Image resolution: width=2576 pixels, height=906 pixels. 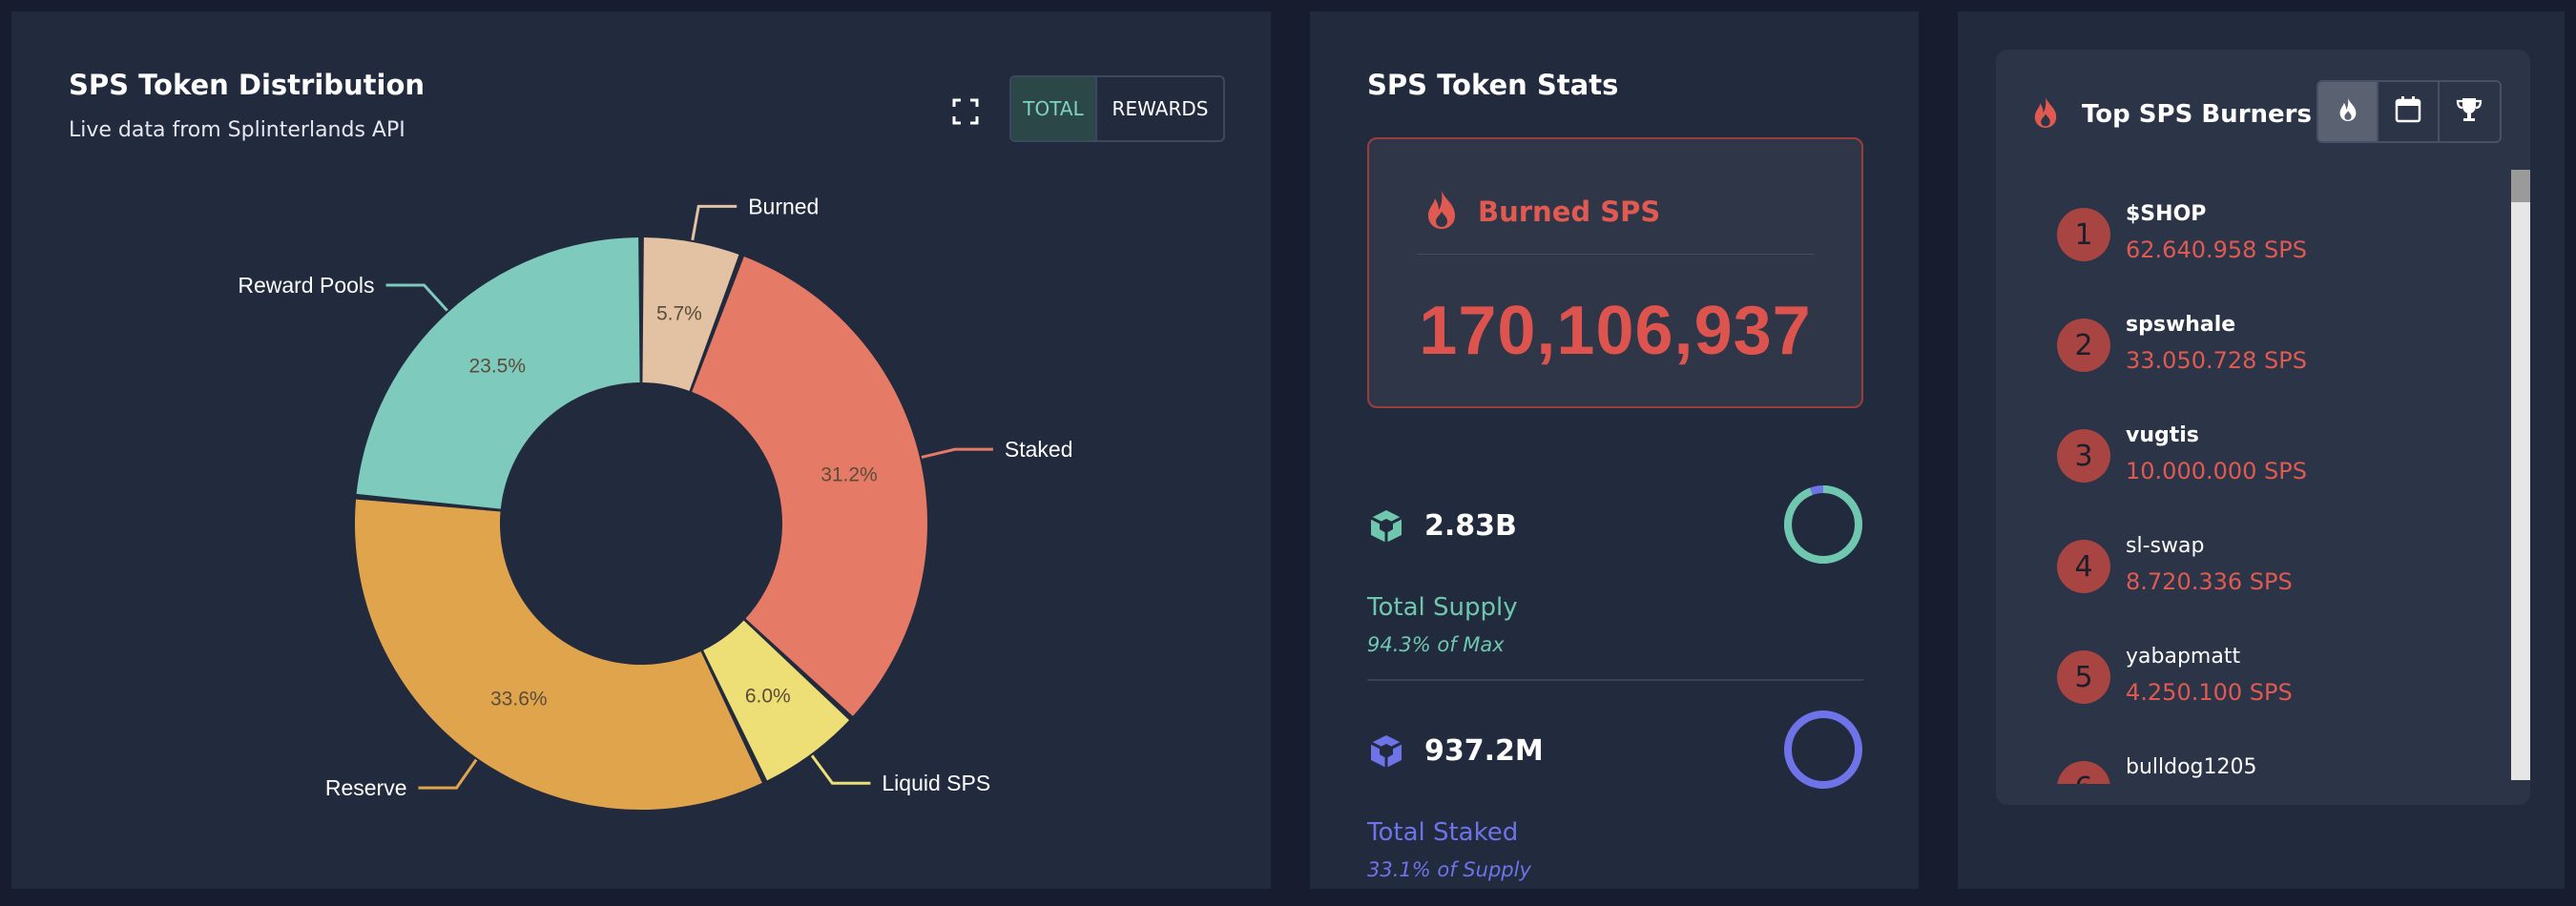 I want to click on total-staked-value: 937.2M, so click(x=1484, y=751).